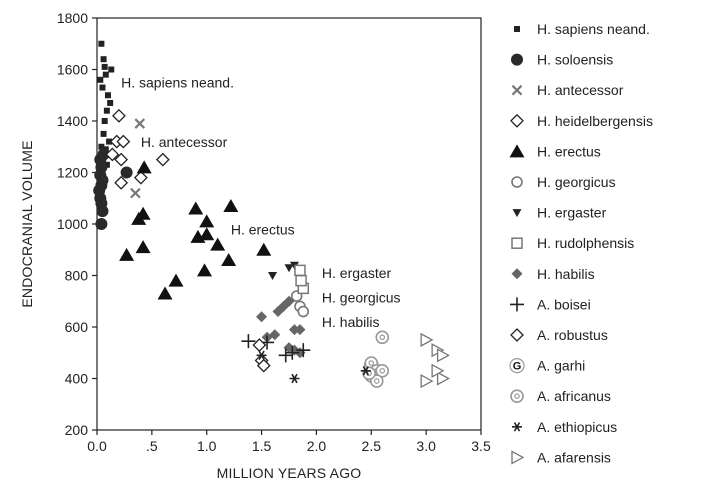 This screenshot has width=703, height=488. What do you see at coordinates (376, 359) in the screenshot?
I see `series-a-africanus` at bounding box center [376, 359].